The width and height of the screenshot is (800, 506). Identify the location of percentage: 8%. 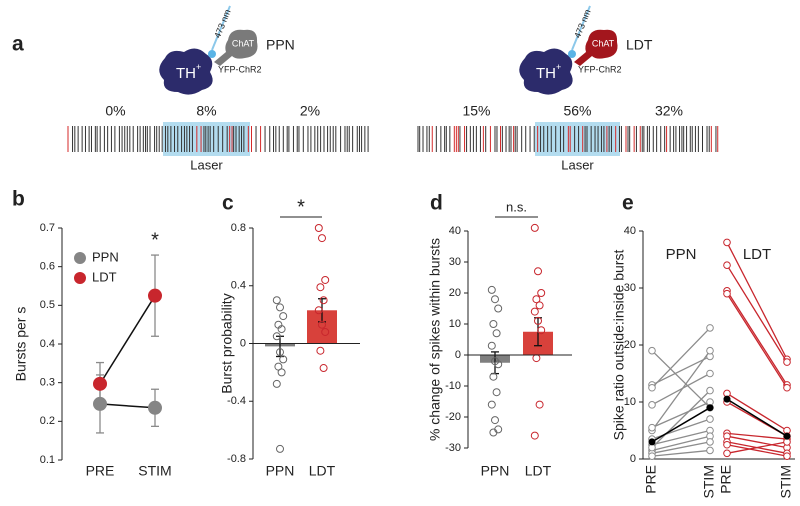
(206, 111).